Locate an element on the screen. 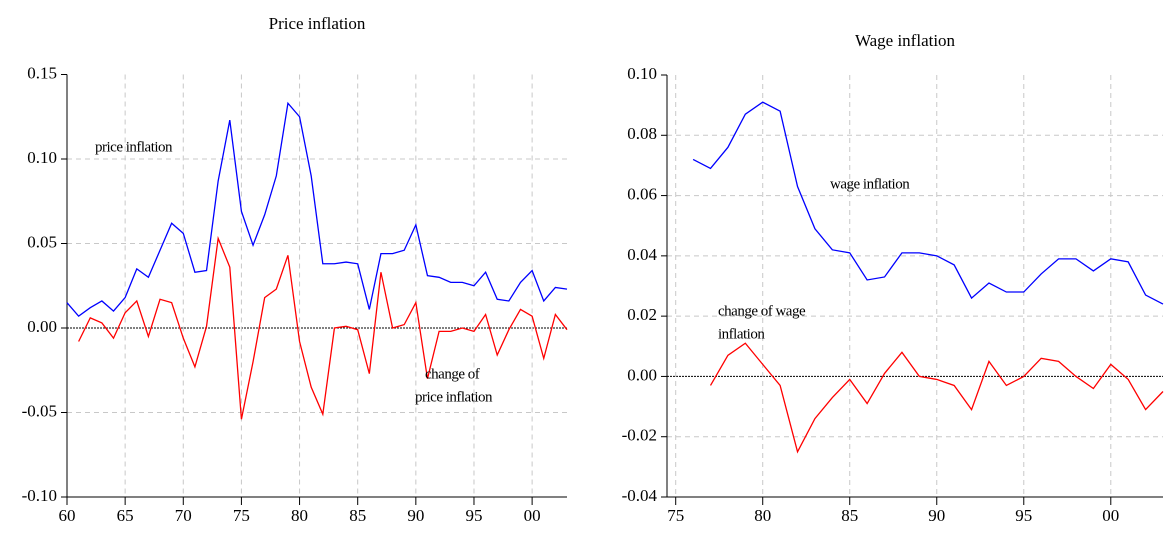 Image resolution: width=1165 pixels, height=533 pixels. chart-title: Wage inflation is located at coordinates (905, 40).